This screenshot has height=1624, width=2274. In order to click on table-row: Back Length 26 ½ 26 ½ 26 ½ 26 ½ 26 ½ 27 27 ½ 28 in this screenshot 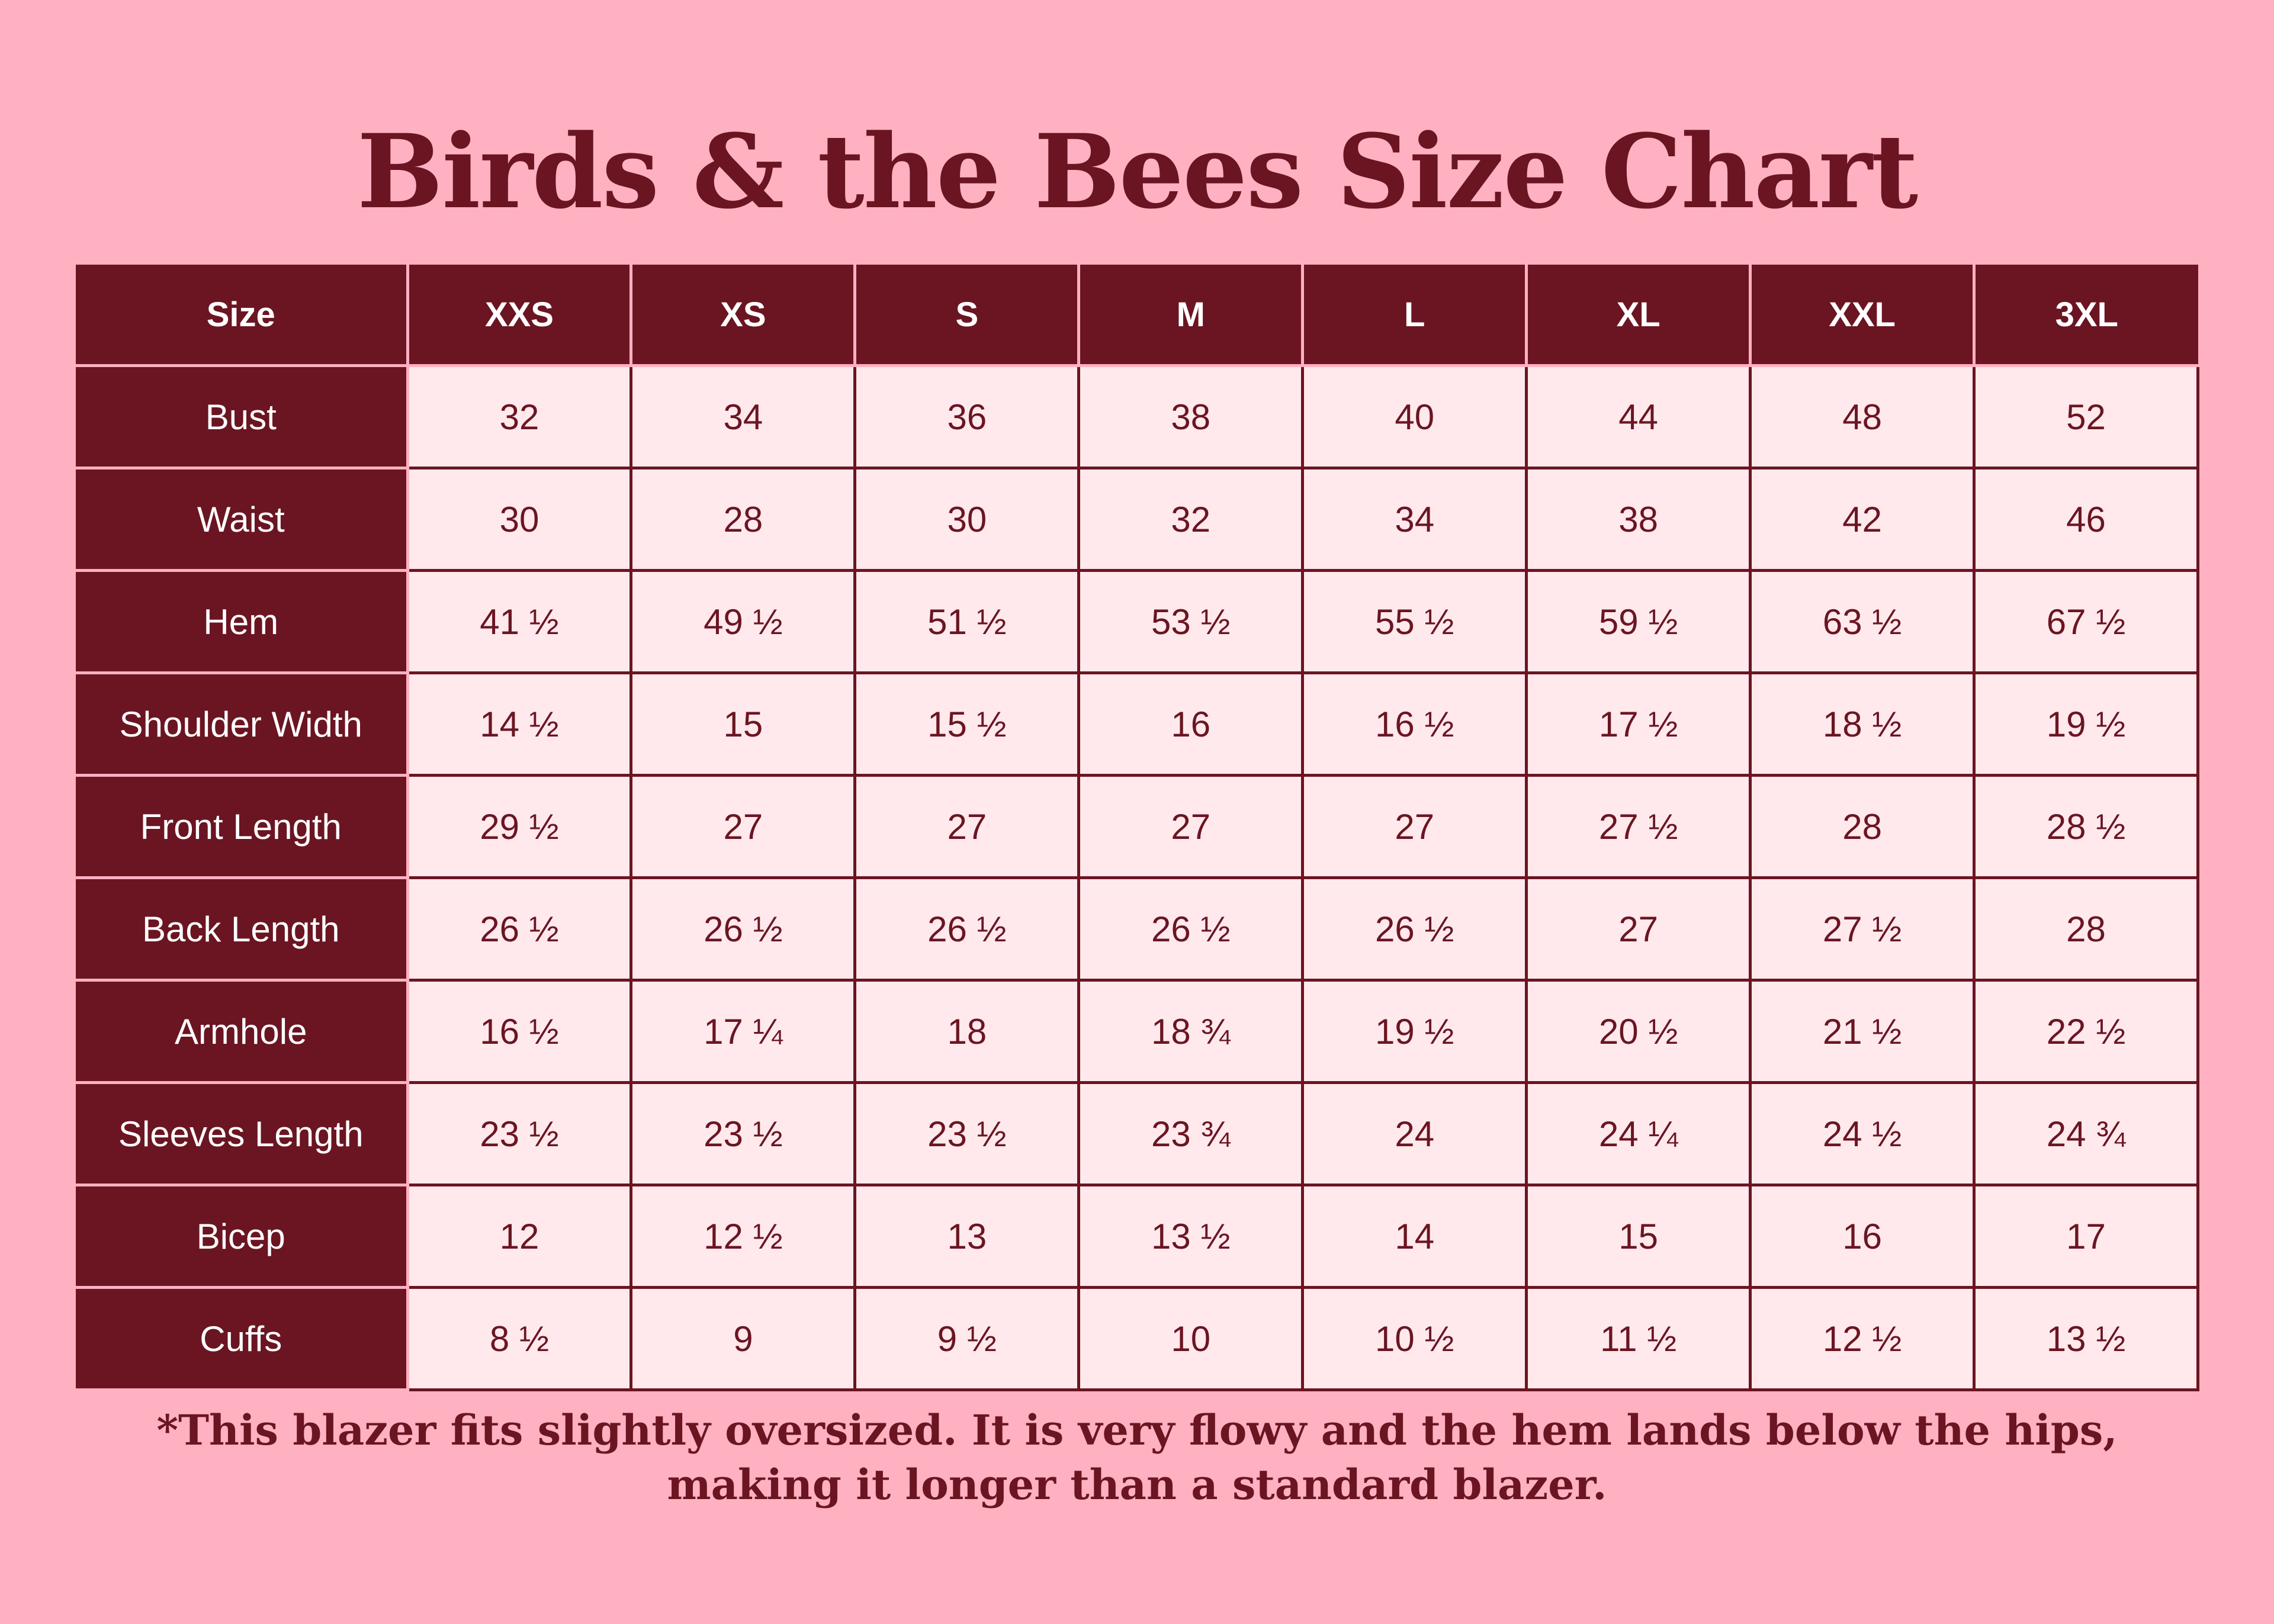, I will do `click(1137, 929)`.